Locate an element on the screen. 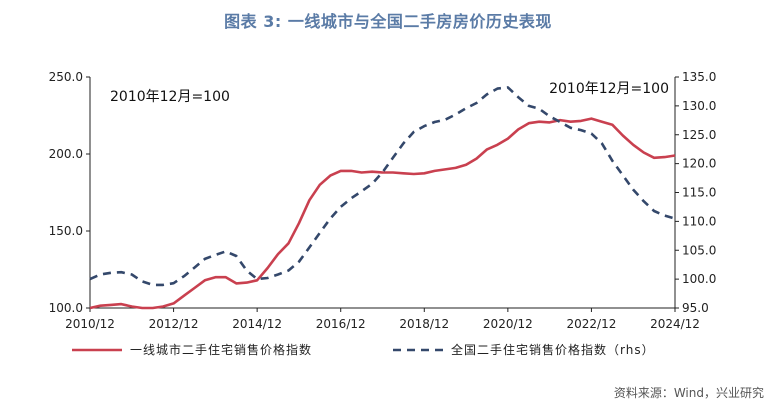 The height and width of the screenshot is (407, 776). x-tick-label: 2024/12 is located at coordinates (675, 324).